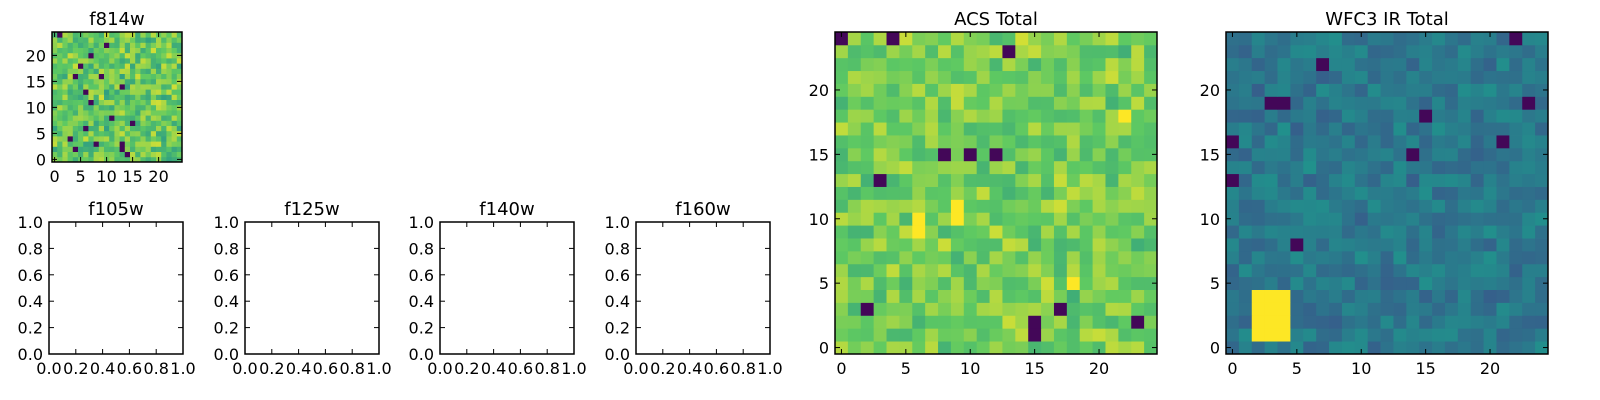 This screenshot has height=400, width=1600. I want to click on y-tick-label: 0.2, so click(226, 328).